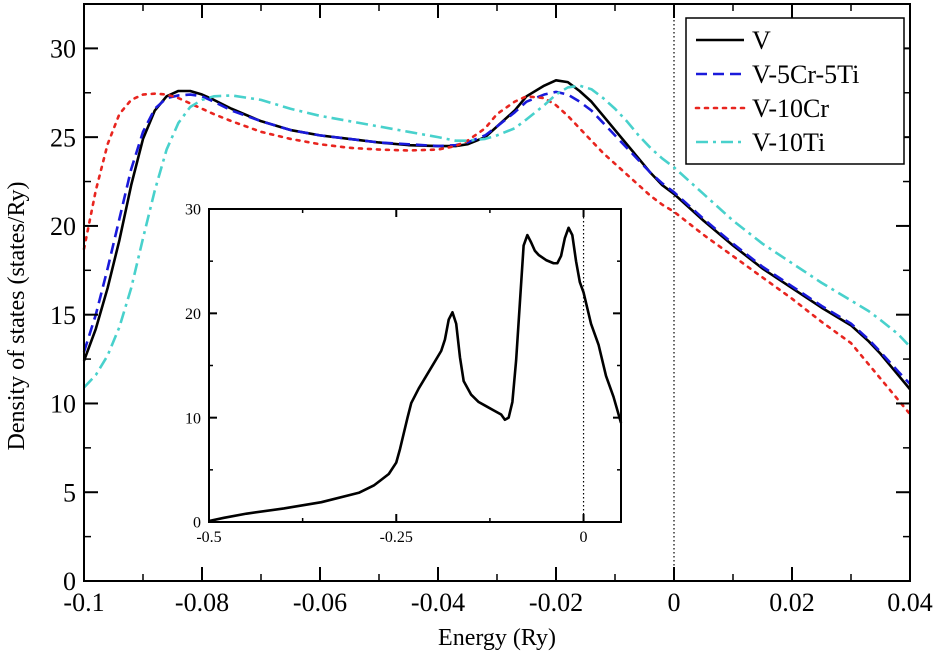 Image resolution: width=942 pixels, height=656 pixels. What do you see at coordinates (208, 537) in the screenshot?
I see `inset-x-tick-label-0: -0.5` at bounding box center [208, 537].